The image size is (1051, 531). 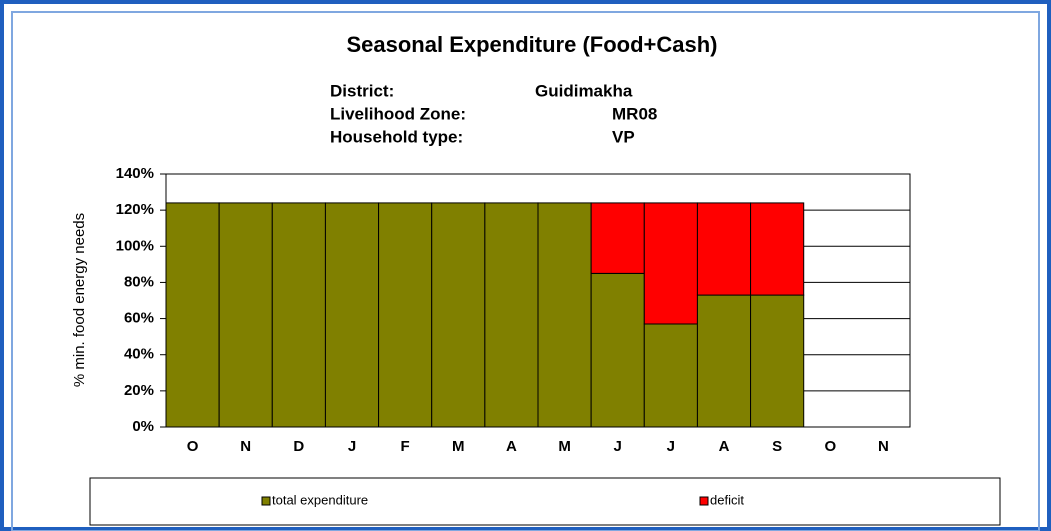 What do you see at coordinates (727, 499) in the screenshot?
I see `legend-label: deficit` at bounding box center [727, 499].